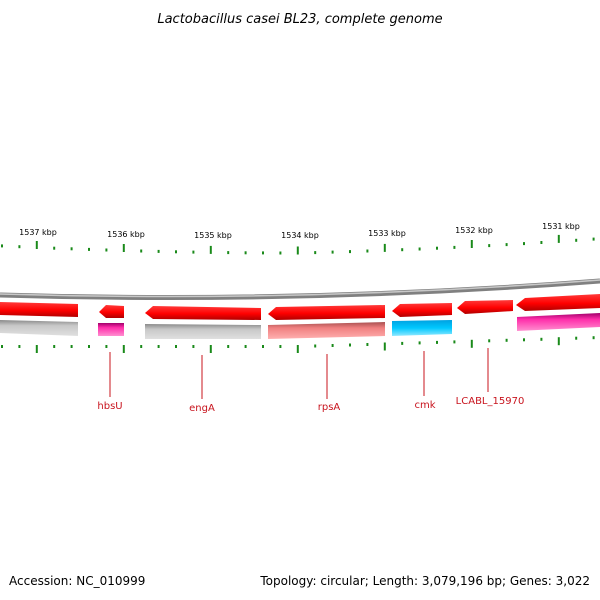 The width and height of the screenshot is (600, 600). Describe the element at coordinates (310, 405) in the screenshot. I see `gene-labels: hbsU engA rpsA cmk LCABL_15970` at that location.